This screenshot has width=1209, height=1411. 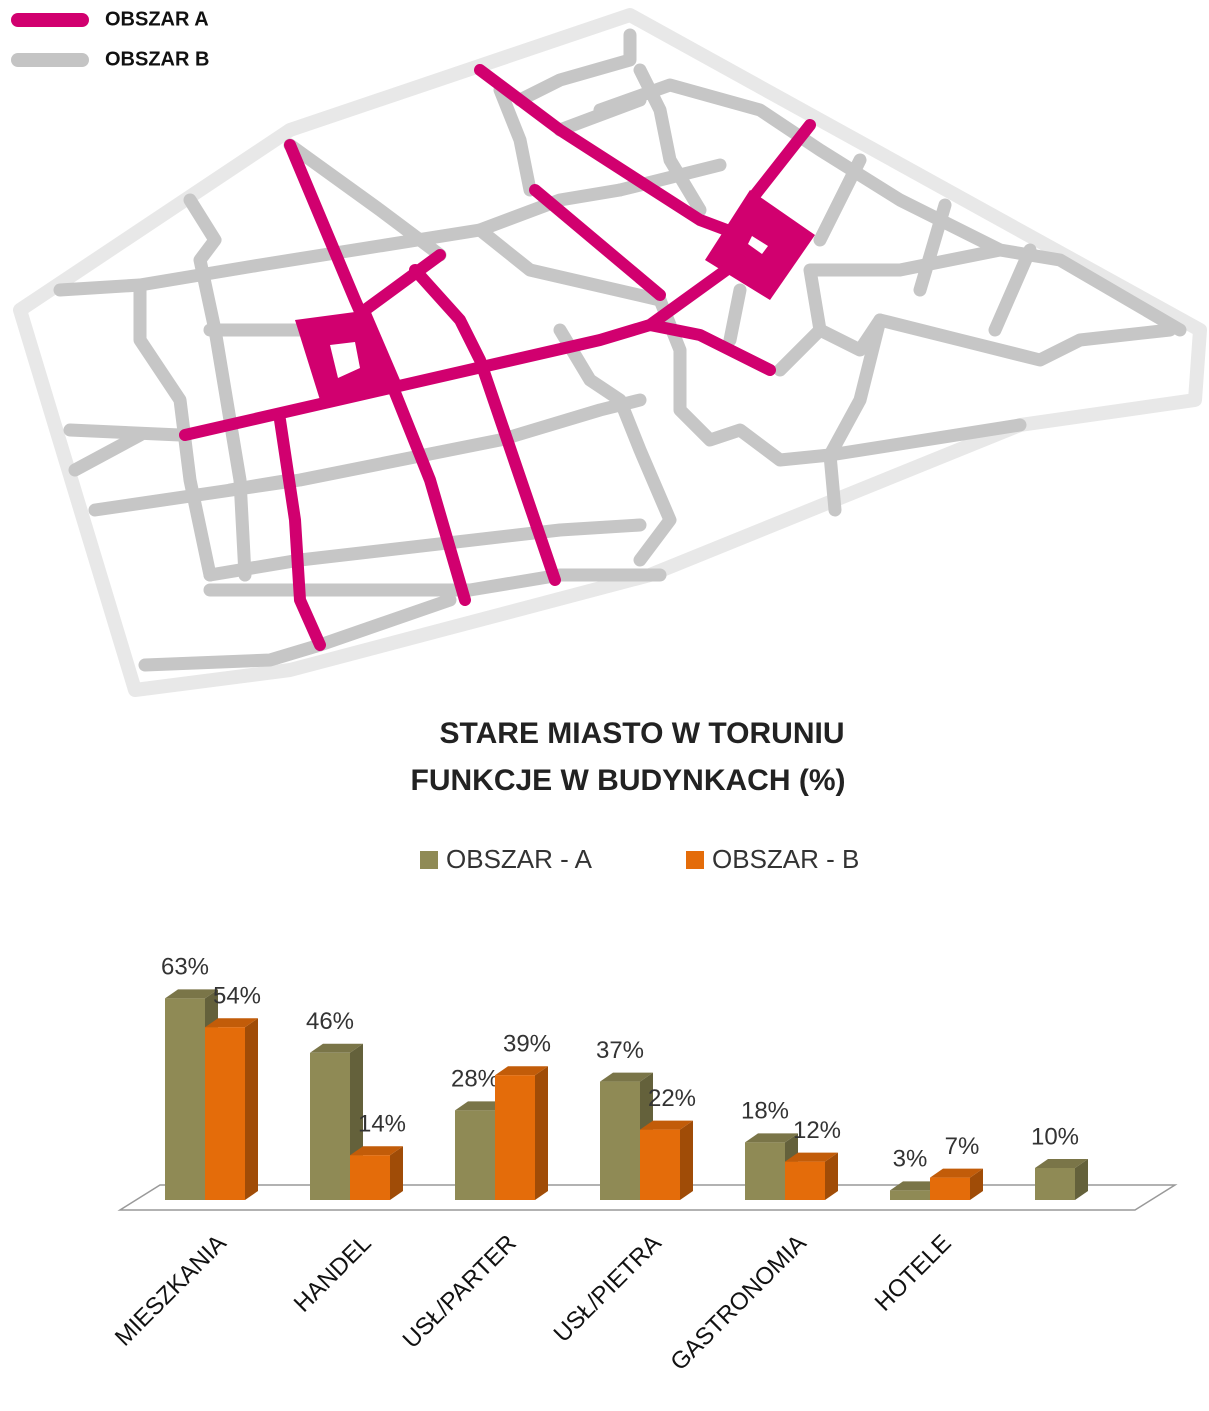 What do you see at coordinates (628, 780) in the screenshot?
I see `chart-title: FUNKCJE W BUDYNKACH (%)` at bounding box center [628, 780].